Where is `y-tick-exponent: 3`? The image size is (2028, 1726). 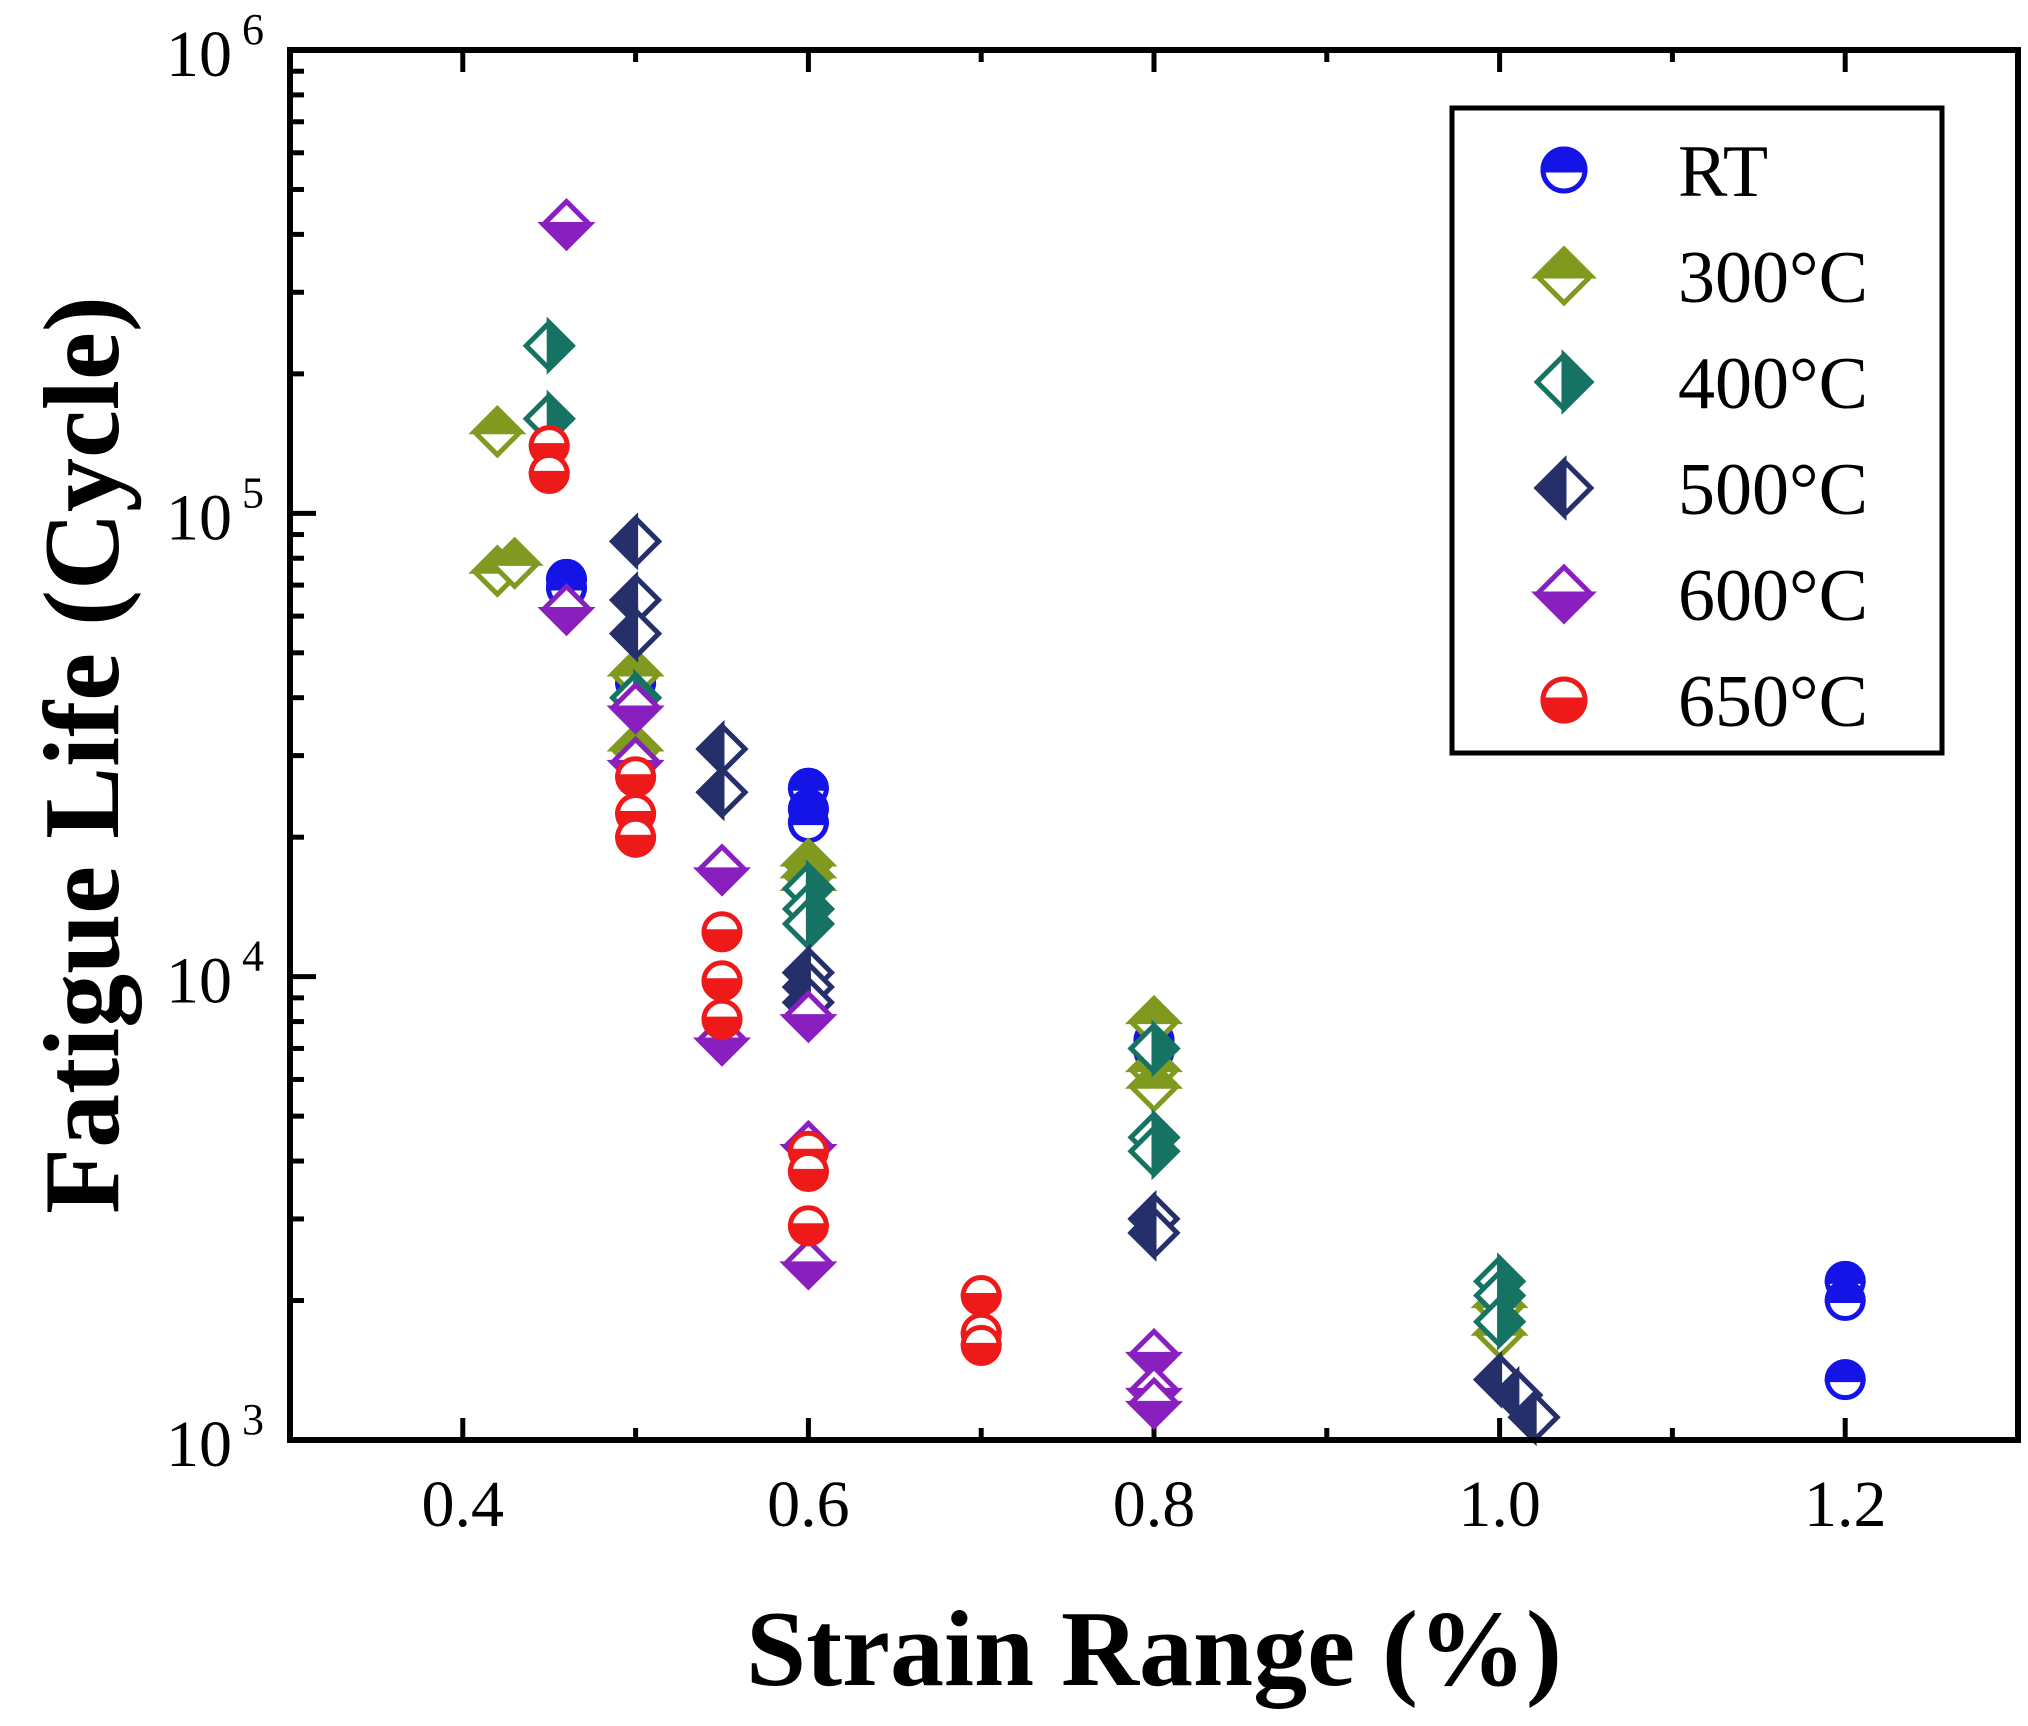 y-tick-exponent: 3 is located at coordinates (253, 1419).